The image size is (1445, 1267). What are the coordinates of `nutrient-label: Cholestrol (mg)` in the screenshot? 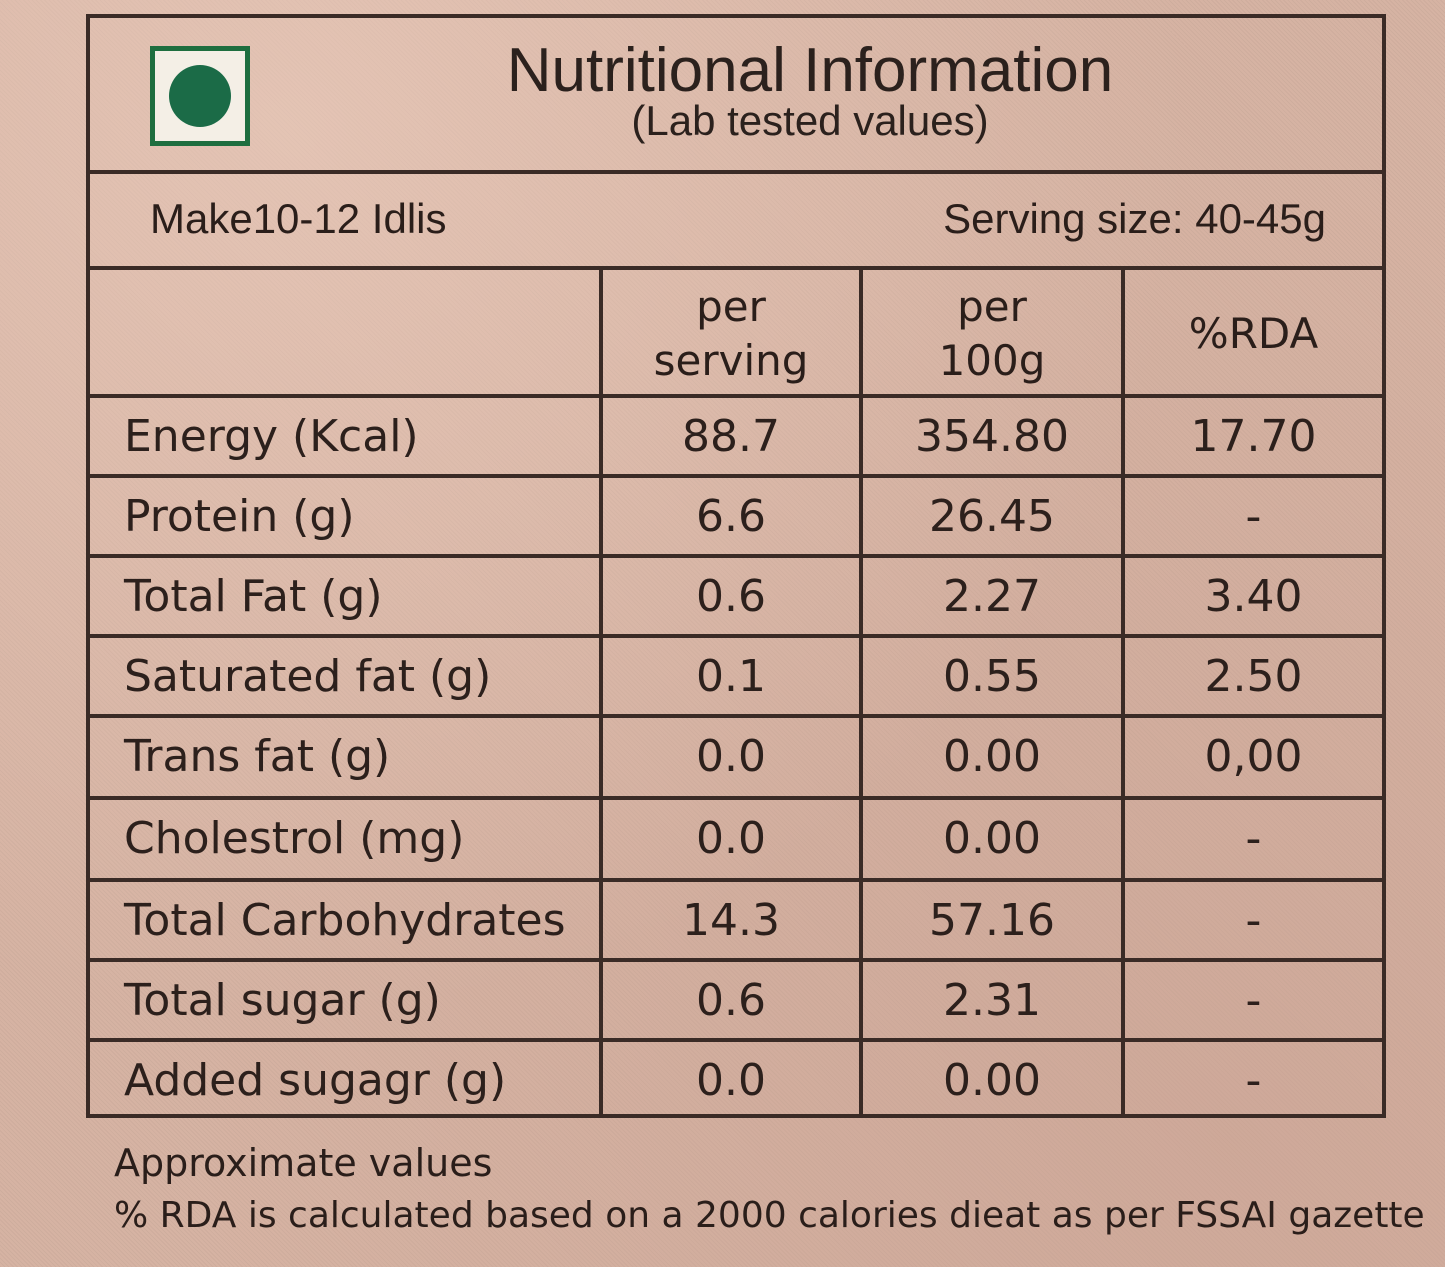 It's located at (294, 838).